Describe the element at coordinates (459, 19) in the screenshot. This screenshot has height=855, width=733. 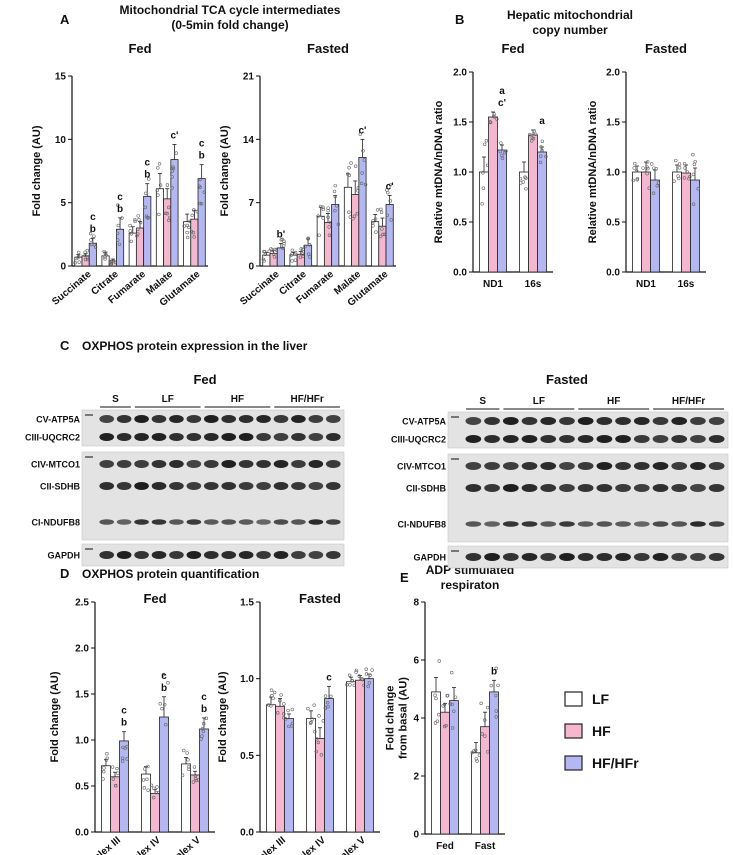
I see `panel-b-letter: B` at that location.